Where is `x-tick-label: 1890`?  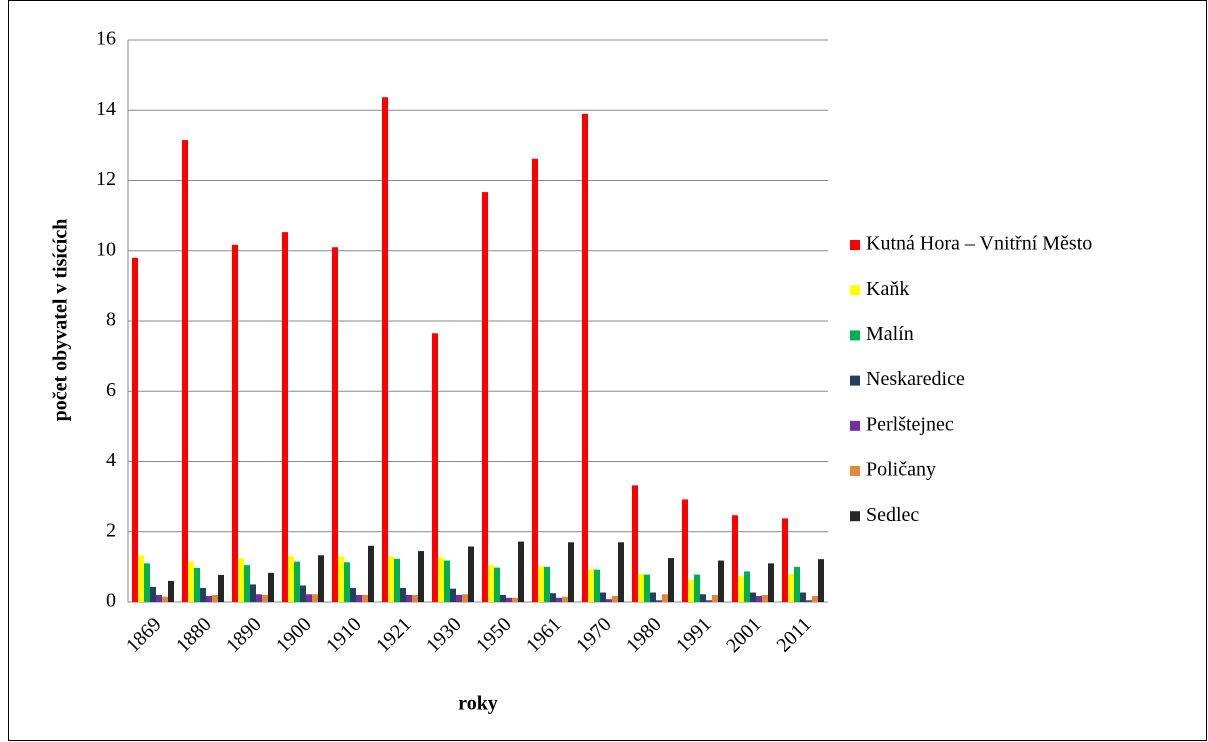
x-tick-label: 1890 is located at coordinates (244, 635).